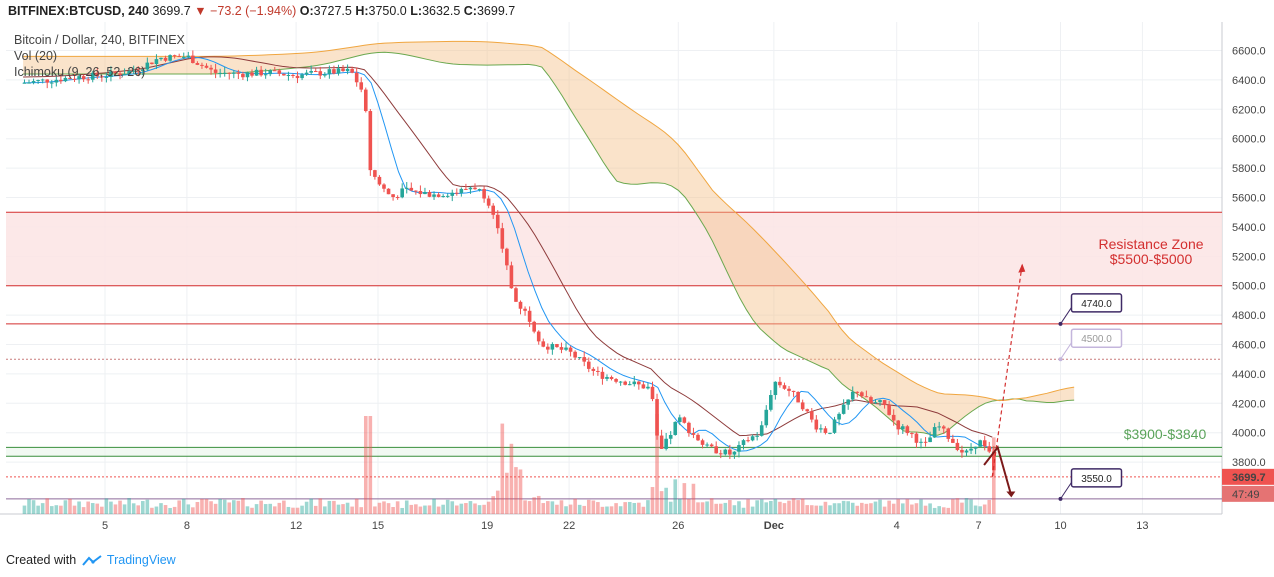 Image resolution: width=1274 pixels, height=577 pixels. I want to click on high-label: H:, so click(362, 11).